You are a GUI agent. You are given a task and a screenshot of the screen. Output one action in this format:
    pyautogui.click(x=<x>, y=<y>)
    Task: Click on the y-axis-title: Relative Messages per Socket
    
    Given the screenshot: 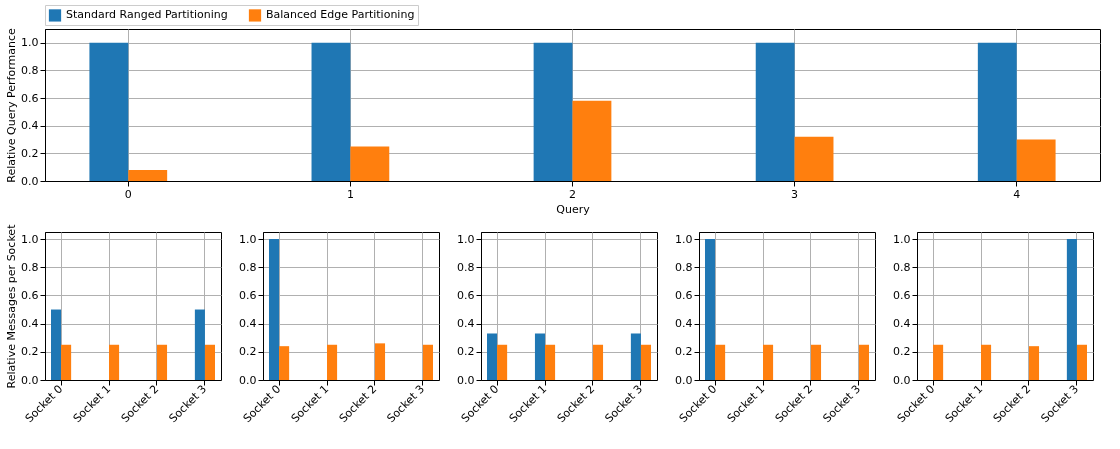 What is the action you would take?
    pyautogui.click(x=12, y=306)
    